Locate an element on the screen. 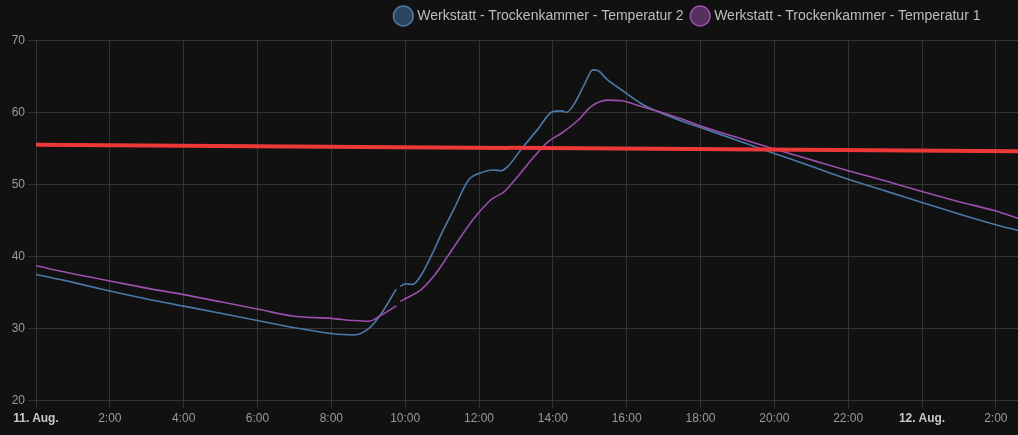 The image size is (1018, 435). x-tick-label: 8:00 is located at coordinates (331, 418).